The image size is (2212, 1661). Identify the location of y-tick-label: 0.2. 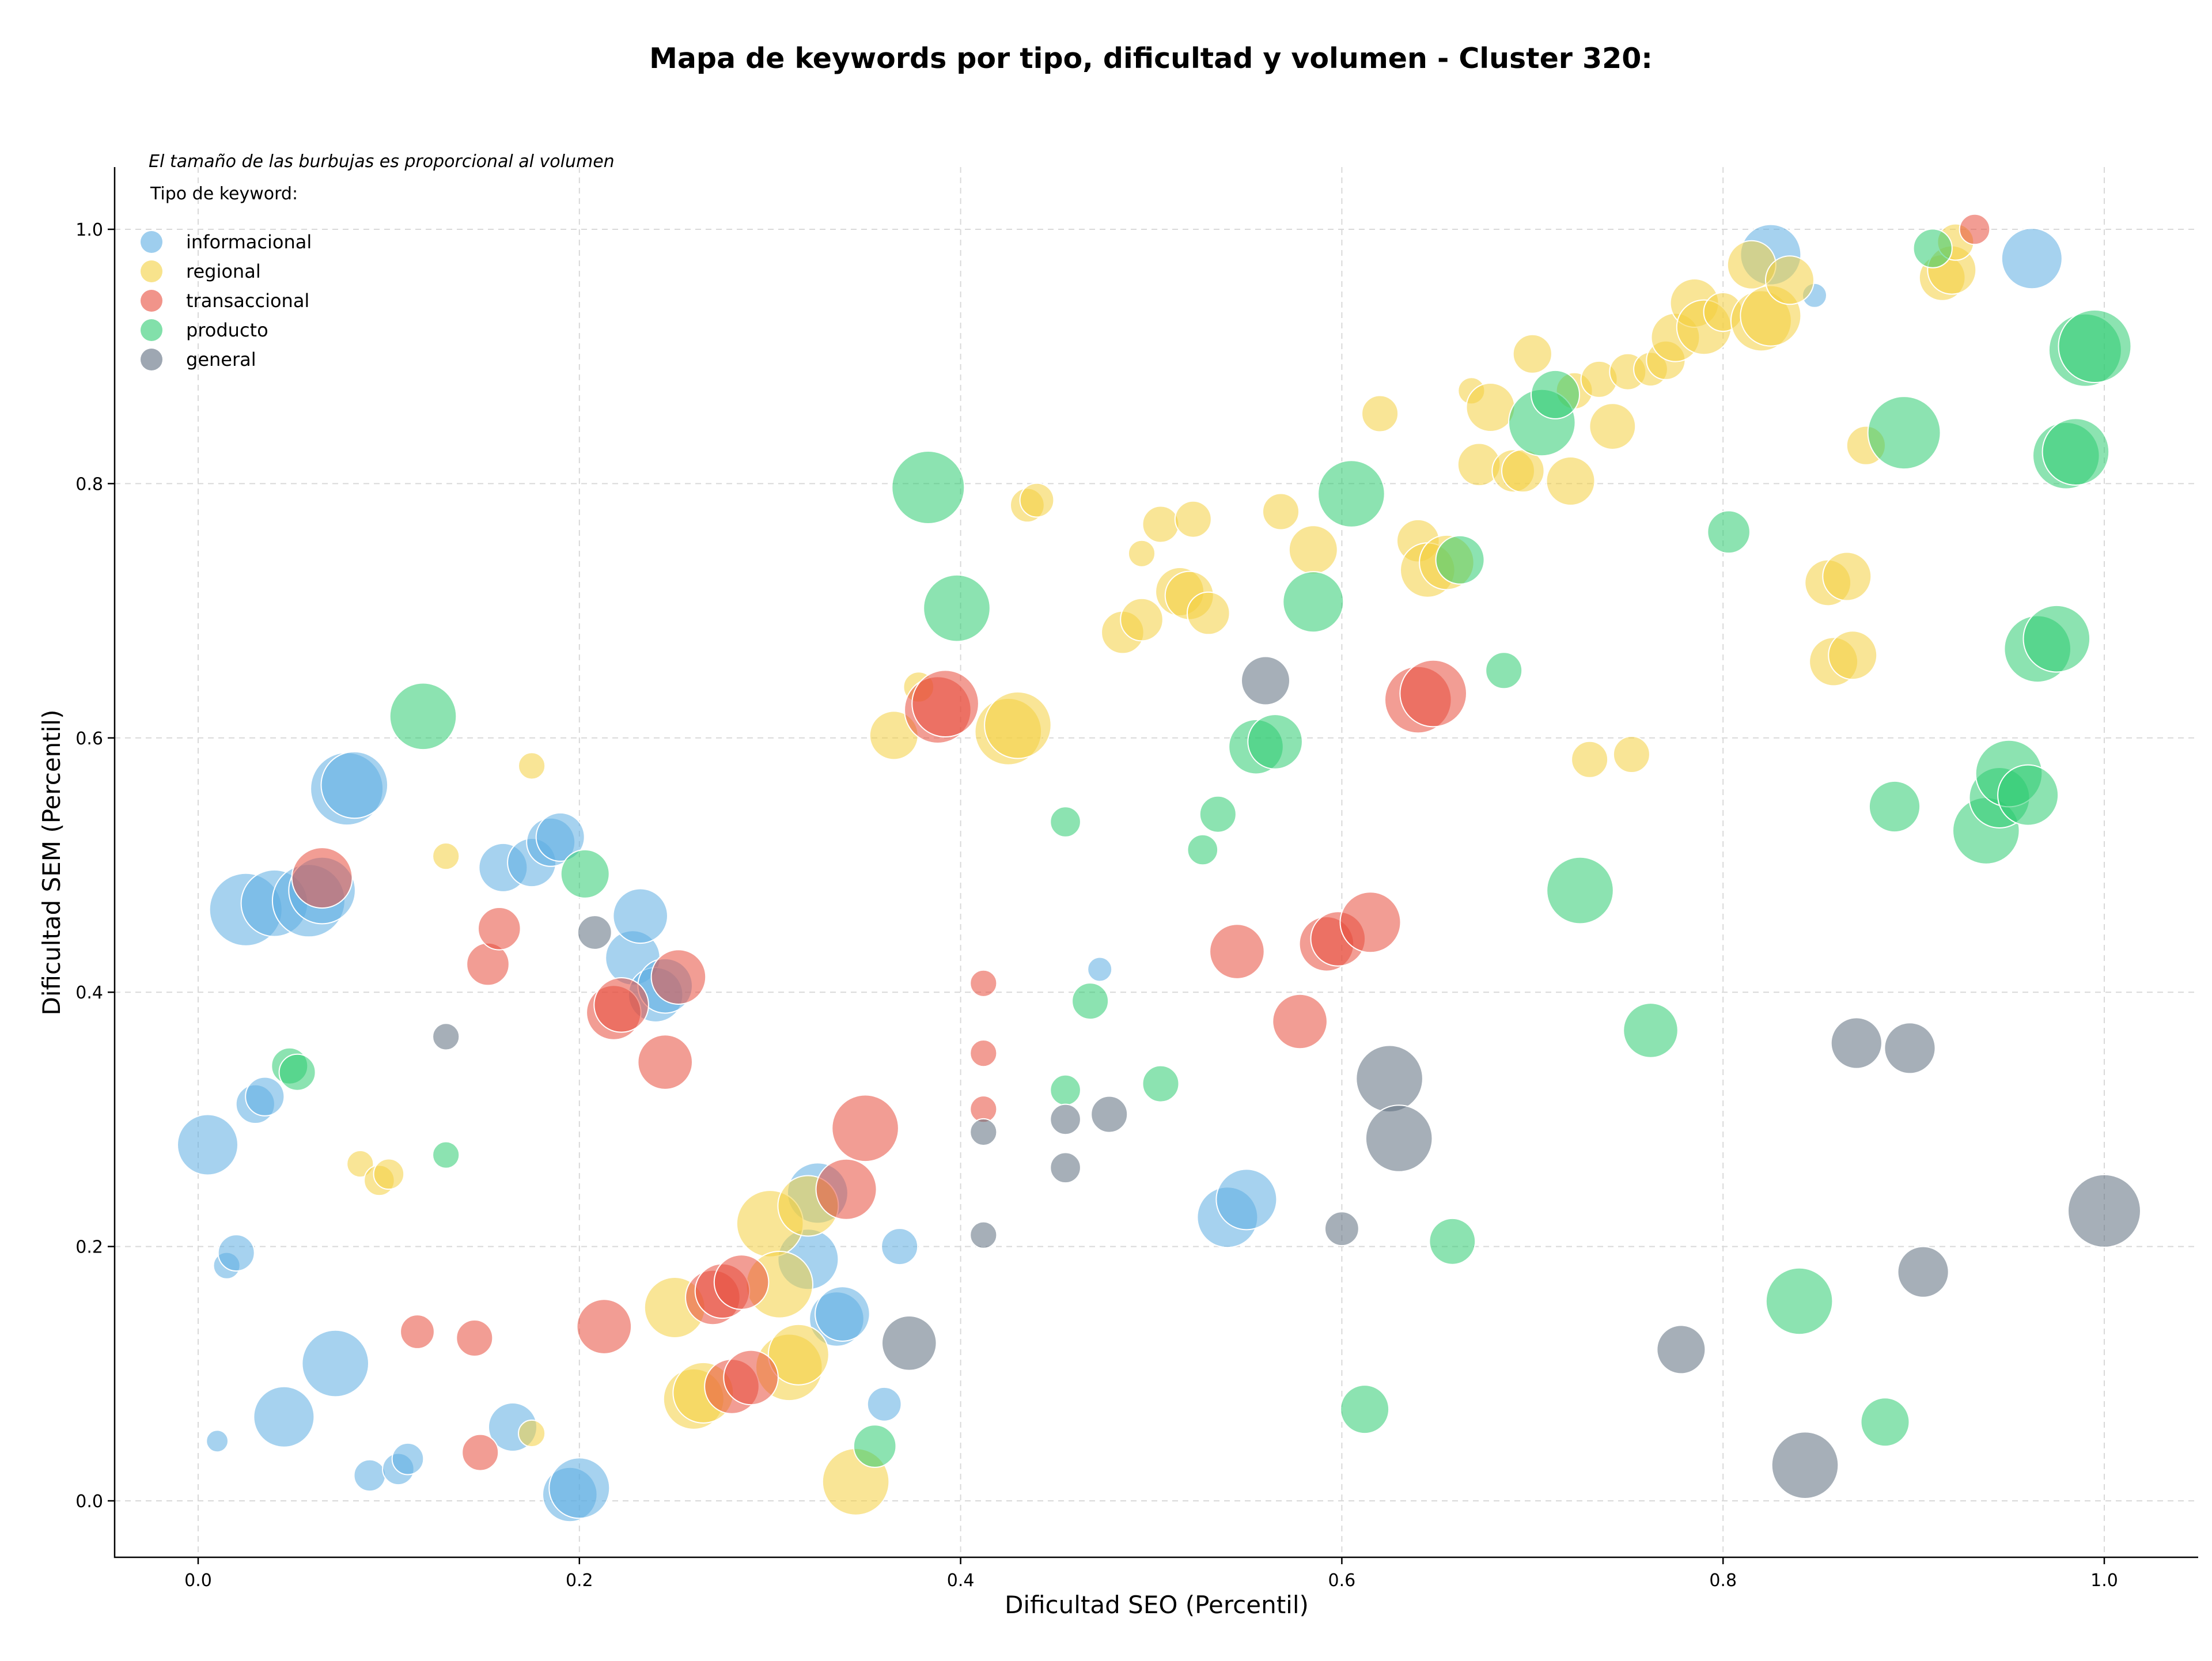
(89, 1248).